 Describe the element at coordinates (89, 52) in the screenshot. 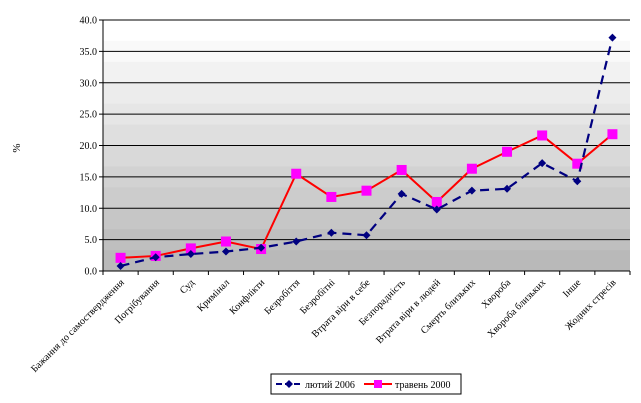

I see `y-tick-label: 35.0` at that location.